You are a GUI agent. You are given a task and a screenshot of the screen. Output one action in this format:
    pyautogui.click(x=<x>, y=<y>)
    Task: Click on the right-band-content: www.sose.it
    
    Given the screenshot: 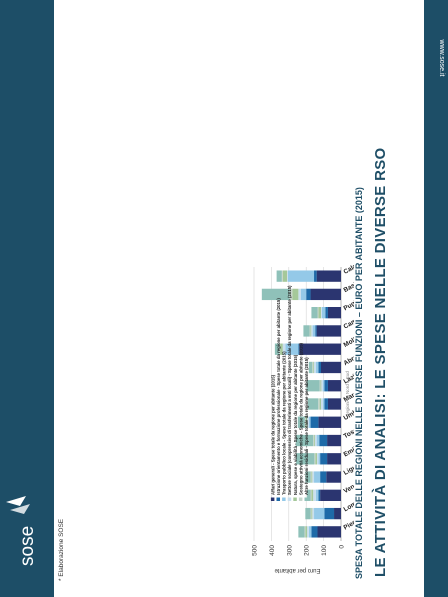 What is the action you would take?
    pyautogui.click(x=441, y=58)
    